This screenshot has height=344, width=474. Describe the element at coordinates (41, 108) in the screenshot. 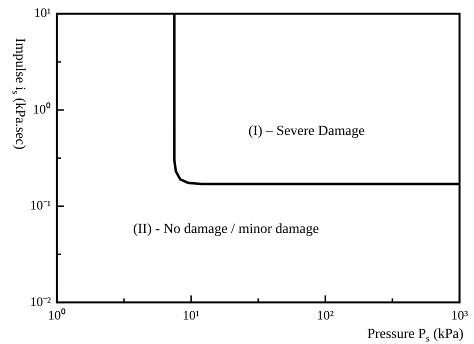

I see `y-tick-label: 10⁰` at that location.